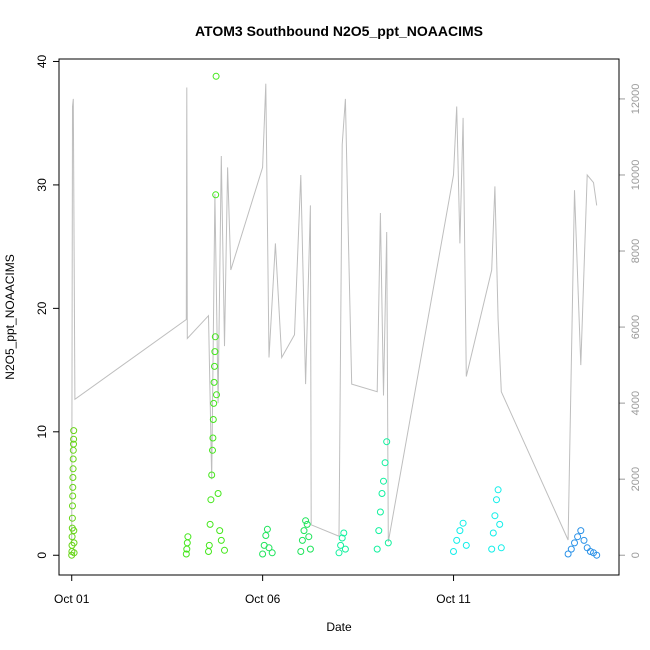 This screenshot has width=650, height=650. Describe the element at coordinates (10, 316) in the screenshot. I see `y-axis-title: N2O5_ppt_NOAACIMS` at that location.